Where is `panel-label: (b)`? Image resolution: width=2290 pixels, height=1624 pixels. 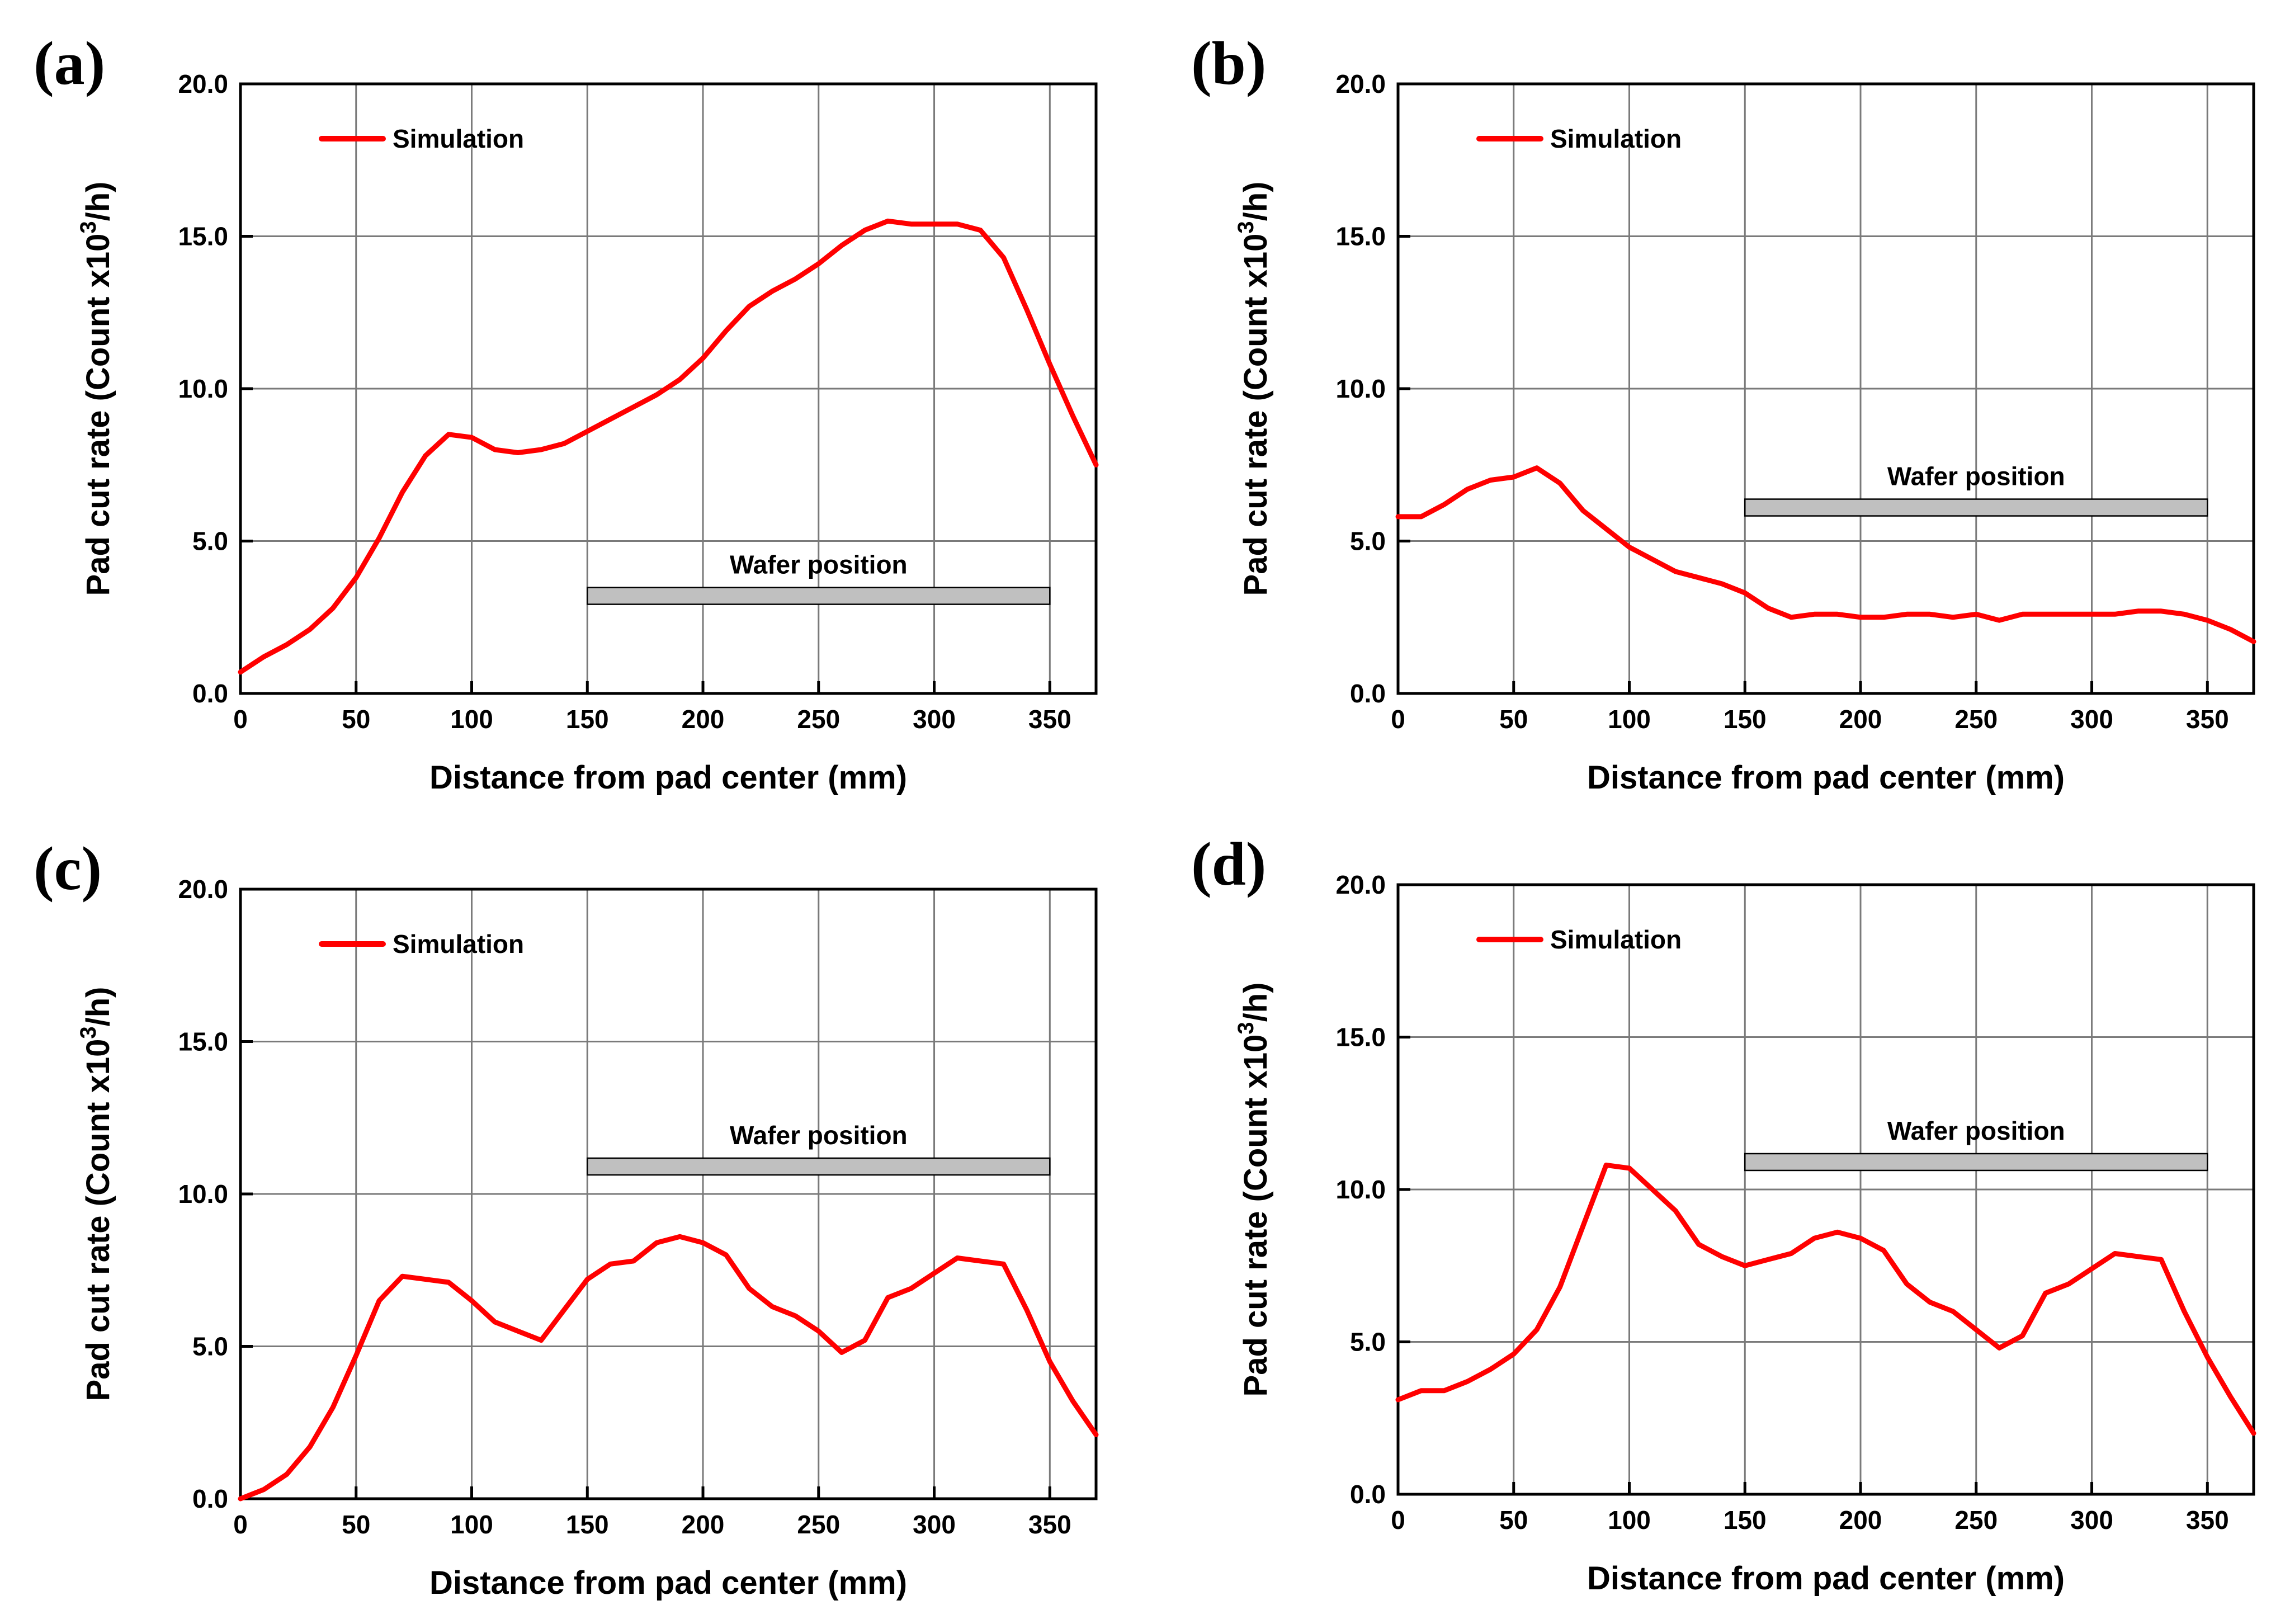
panel-label: (b) is located at coordinates (1228, 63).